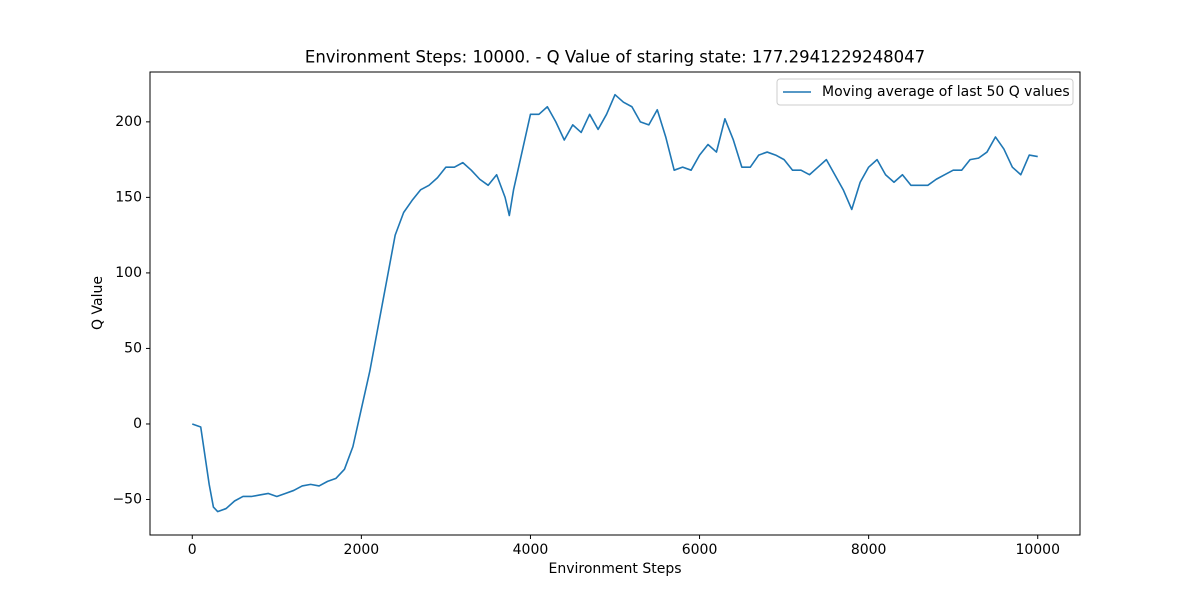 Image resolution: width=1200 pixels, height=600 pixels. I want to click on y-tick-label: 100, so click(128, 273).